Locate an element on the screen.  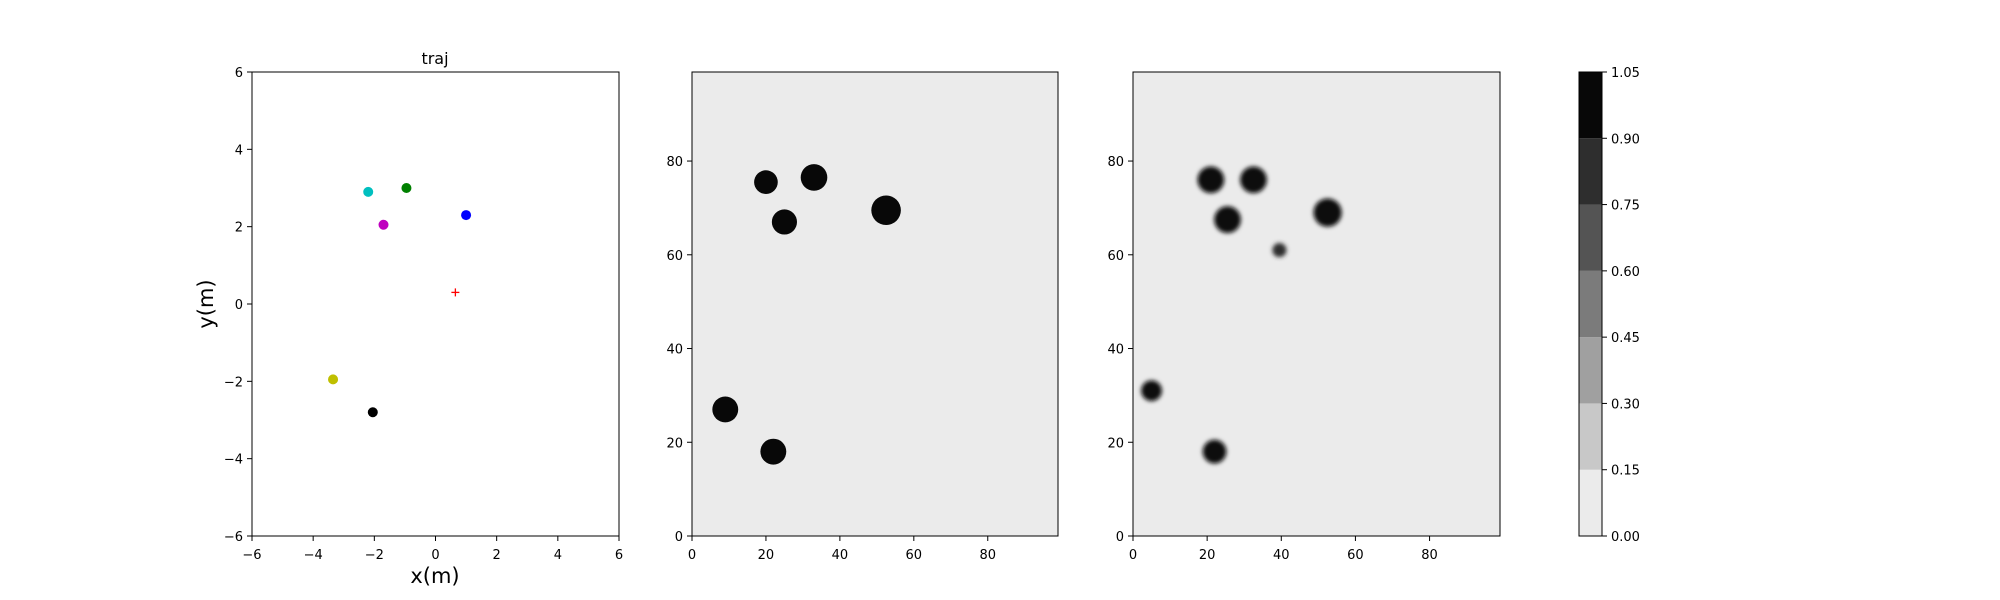
trajectory-y-tick-label: −2 is located at coordinates (233, 382).